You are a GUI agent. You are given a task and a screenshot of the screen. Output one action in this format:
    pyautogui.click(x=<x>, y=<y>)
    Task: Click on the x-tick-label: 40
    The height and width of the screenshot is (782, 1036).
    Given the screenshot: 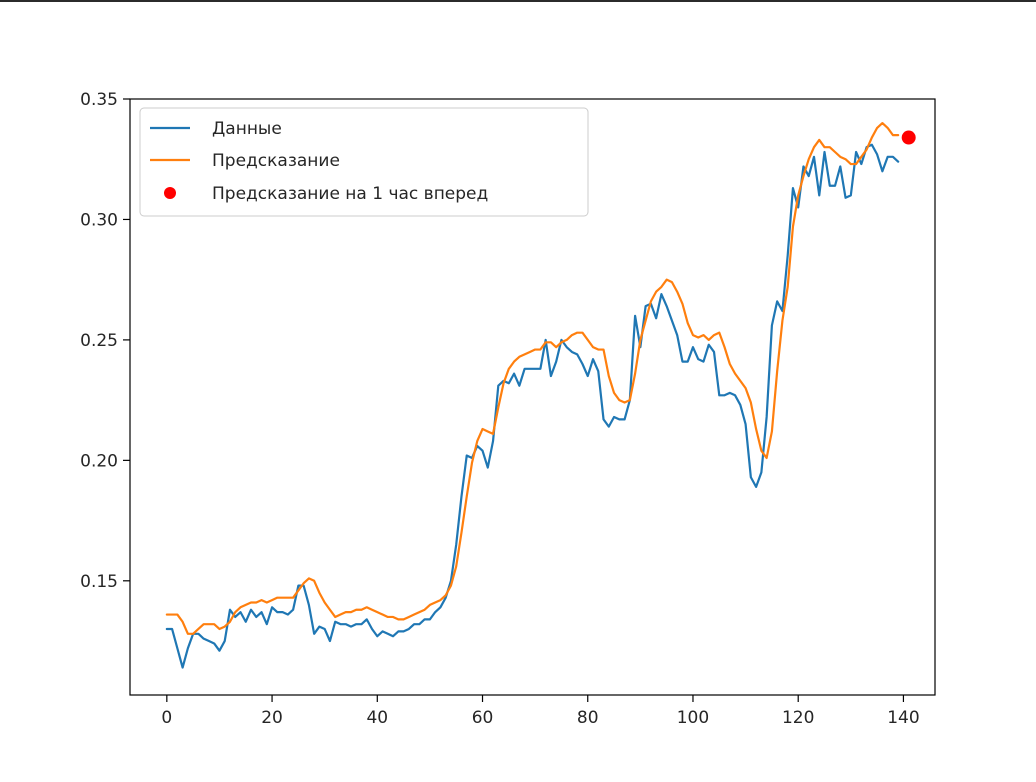 What is the action you would take?
    pyautogui.click(x=377, y=718)
    